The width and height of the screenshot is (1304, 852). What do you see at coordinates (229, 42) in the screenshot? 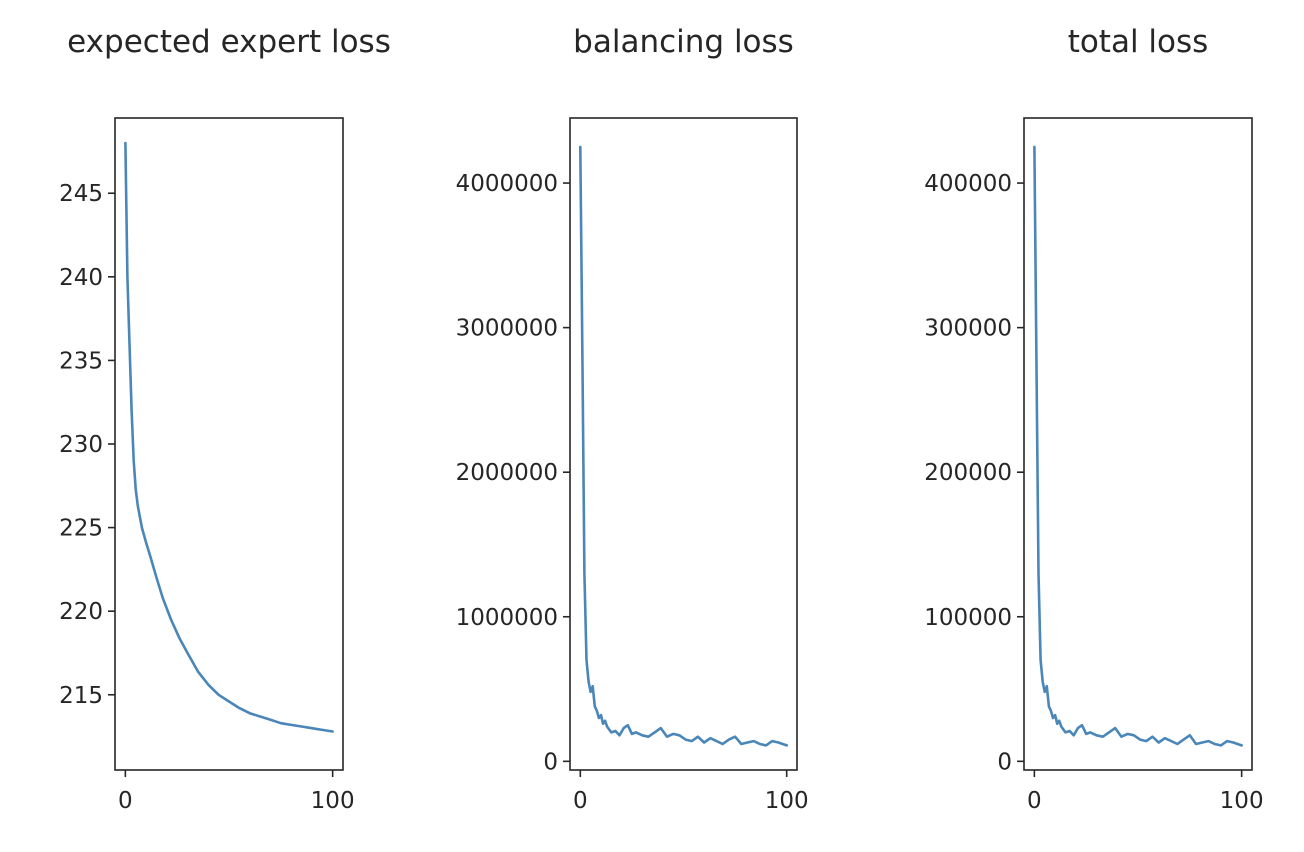
I see `chart-title: expected expert loss` at bounding box center [229, 42].